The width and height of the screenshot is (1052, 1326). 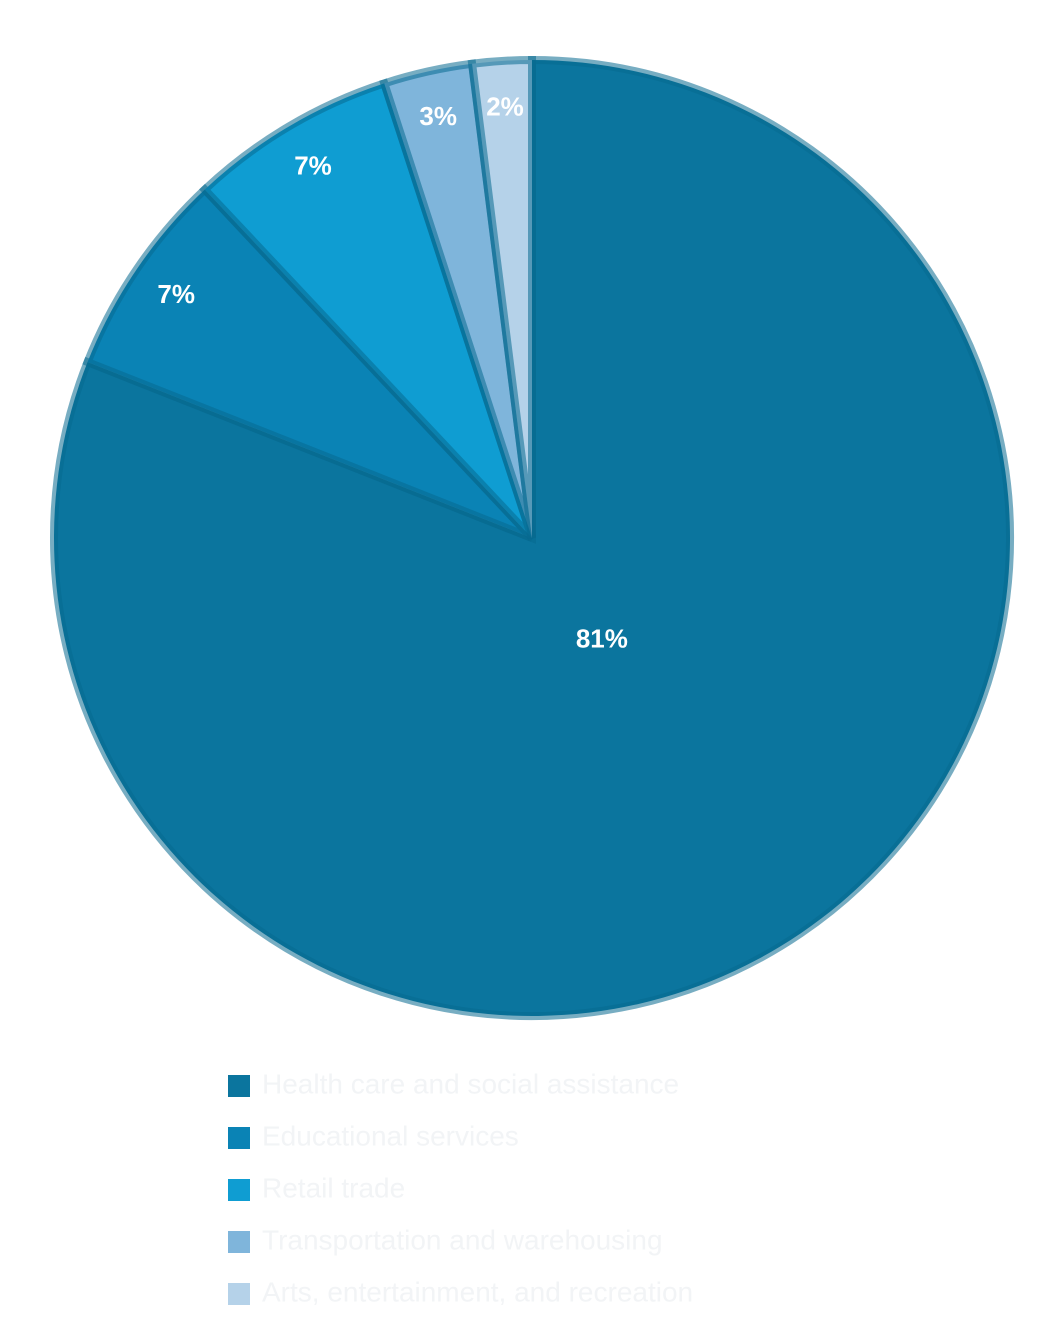 What do you see at coordinates (505, 107) in the screenshot?
I see `data-label: 2%` at bounding box center [505, 107].